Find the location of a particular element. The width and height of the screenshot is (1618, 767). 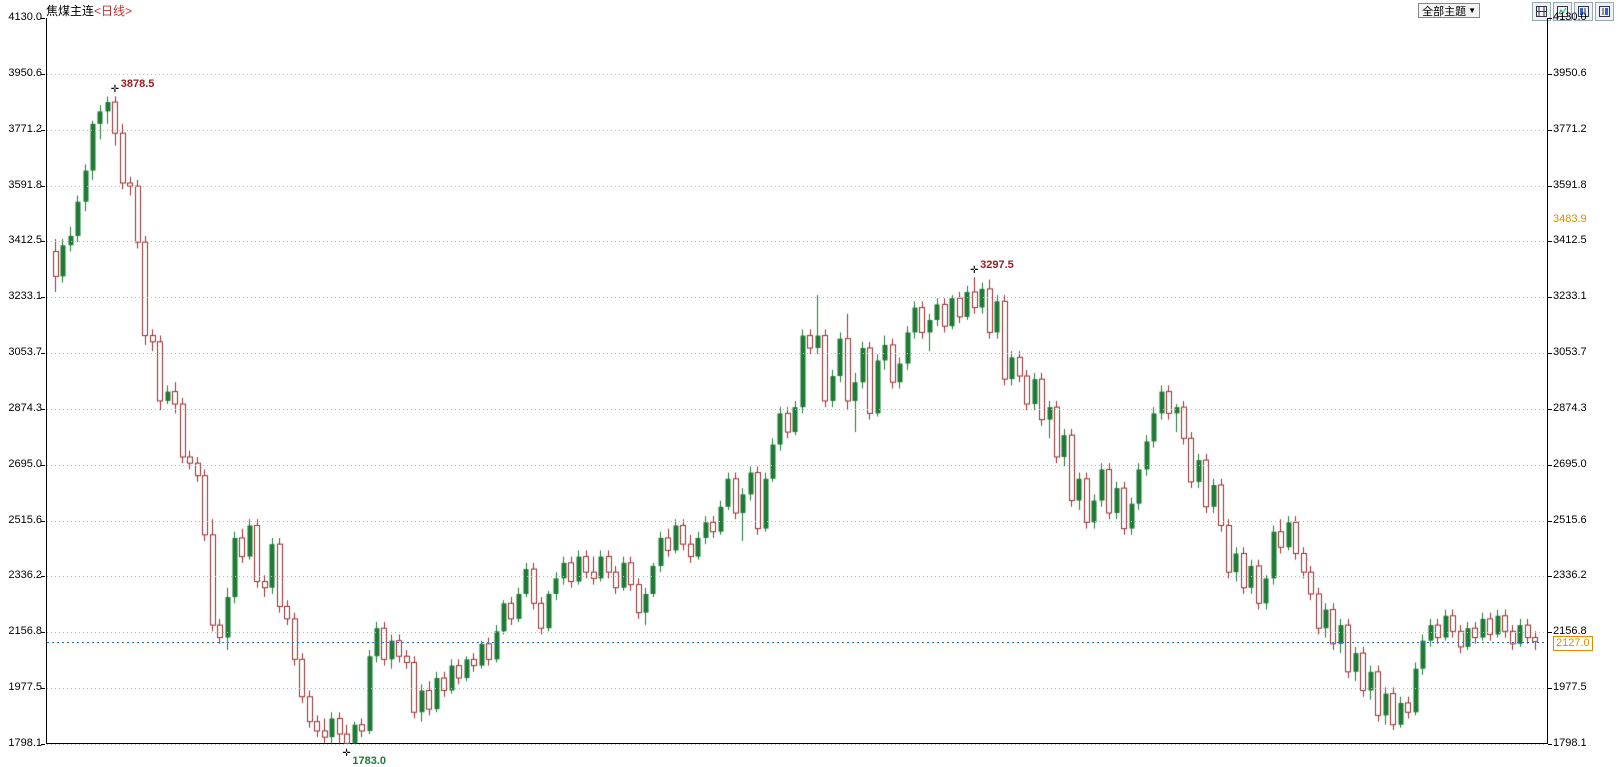

y-tick-label-right: 3771.2 is located at coordinates (1570, 128).